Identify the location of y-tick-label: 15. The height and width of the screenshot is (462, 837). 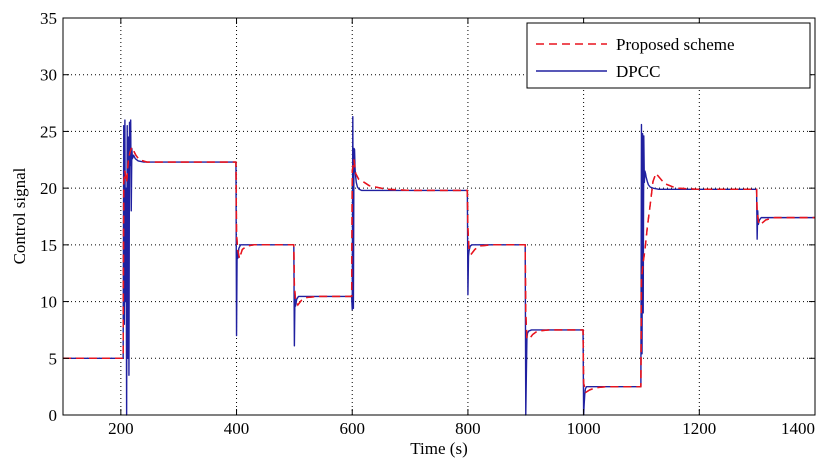
(48, 245).